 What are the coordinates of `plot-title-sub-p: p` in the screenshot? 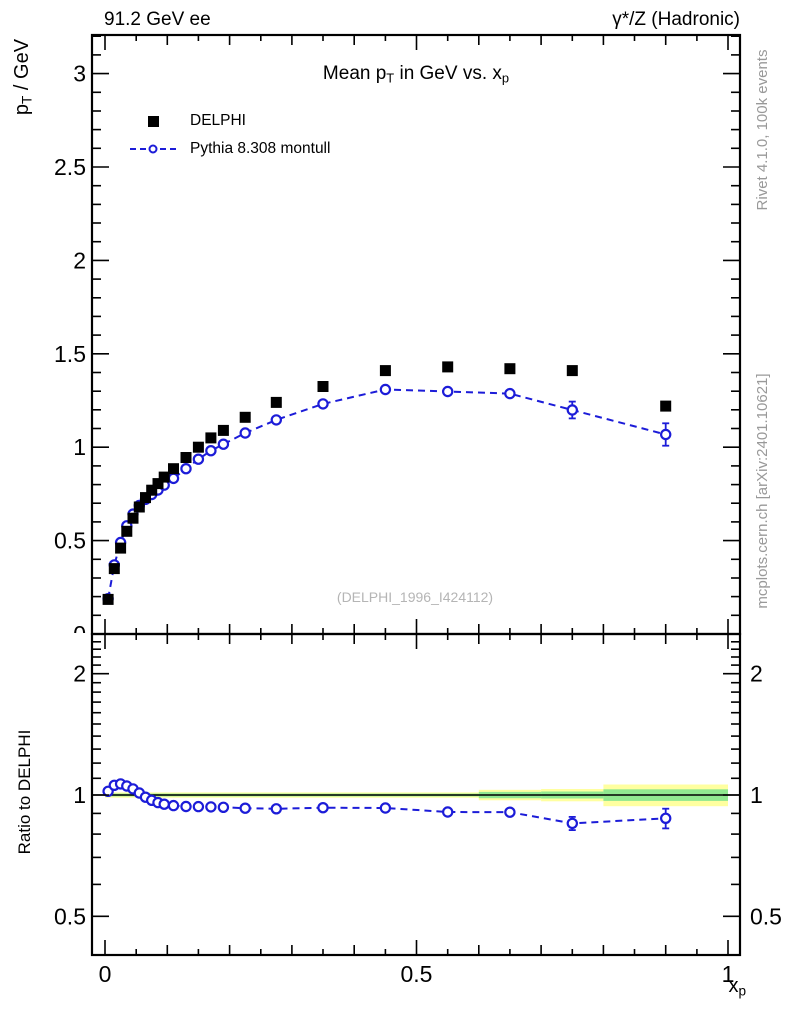 It's located at (505, 78).